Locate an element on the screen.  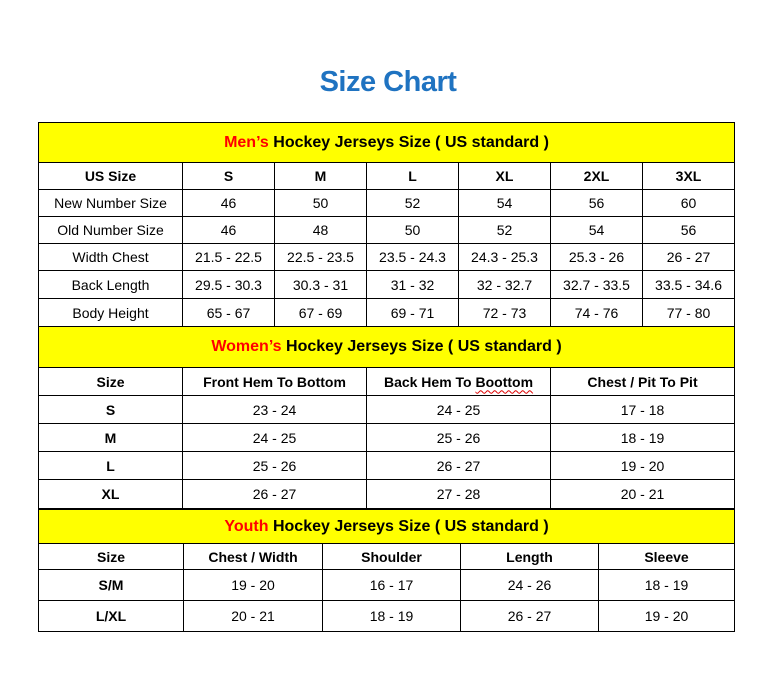
table-cell: 21.5 - 22.5 is located at coordinates (228, 257).